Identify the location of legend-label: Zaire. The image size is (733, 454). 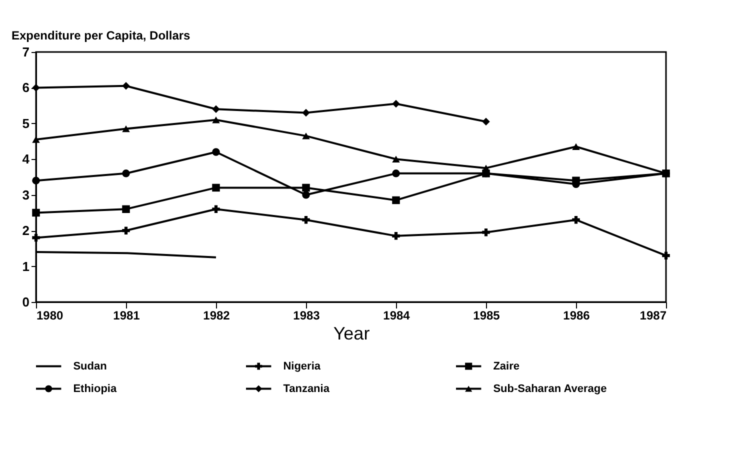
(506, 366).